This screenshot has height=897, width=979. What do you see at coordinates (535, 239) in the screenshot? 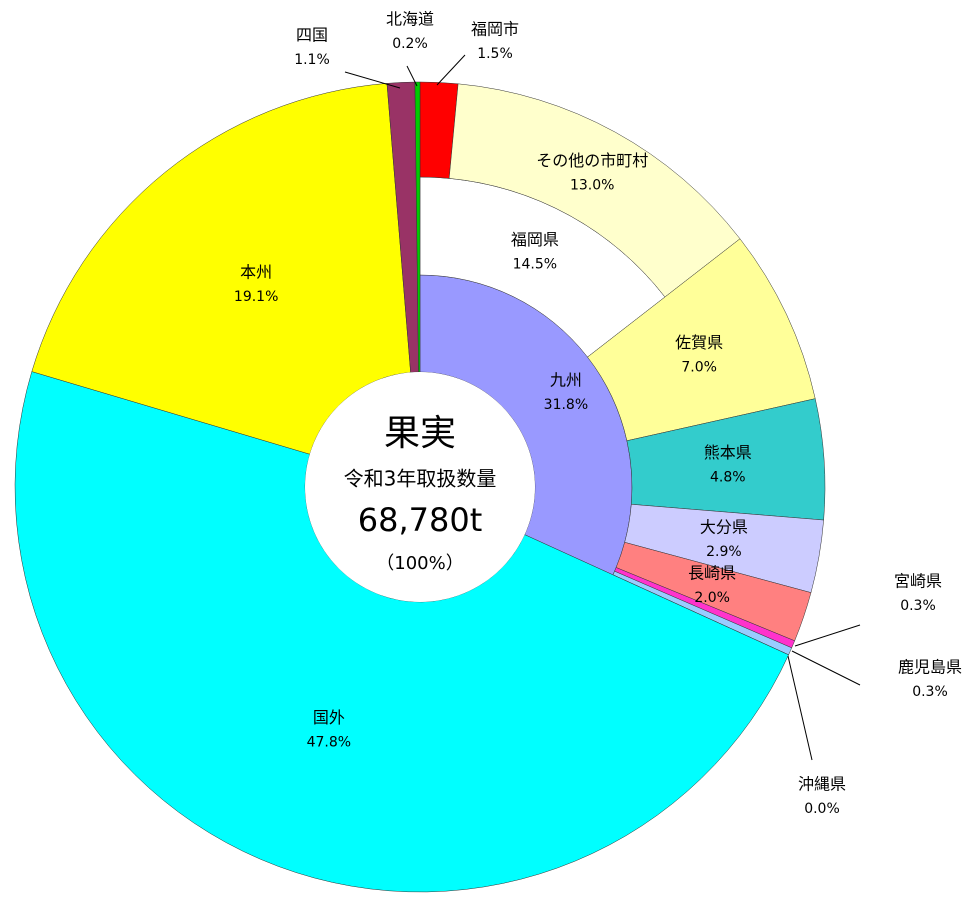
I see `segment-name: 福岡県` at bounding box center [535, 239].